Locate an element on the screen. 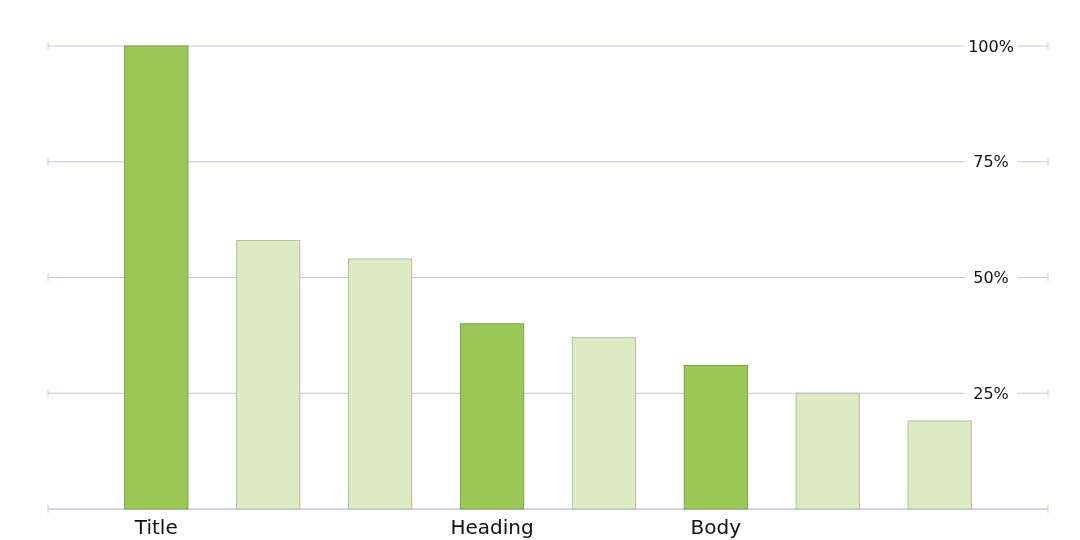 The image size is (1080, 540). x-tick-label: Title is located at coordinates (155, 527).